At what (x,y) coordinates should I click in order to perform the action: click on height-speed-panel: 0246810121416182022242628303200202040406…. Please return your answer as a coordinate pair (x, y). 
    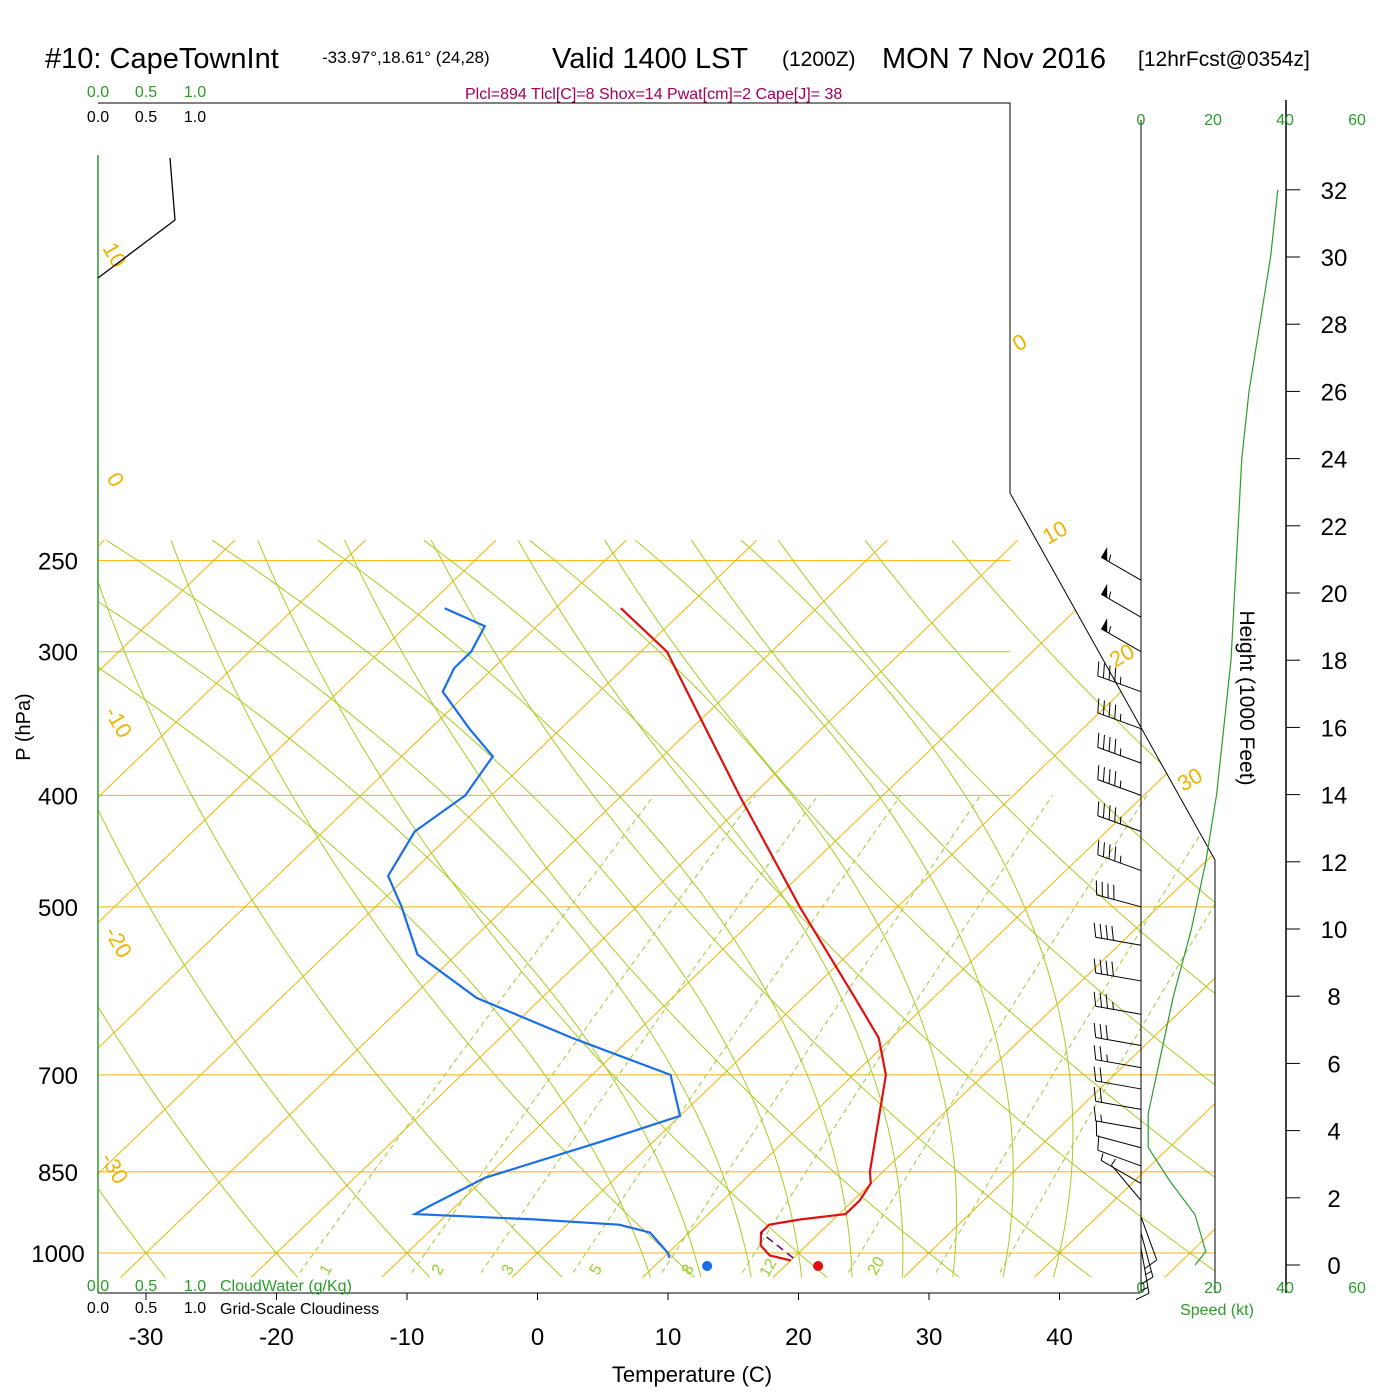
    Looking at the image, I should click on (1251, 698).